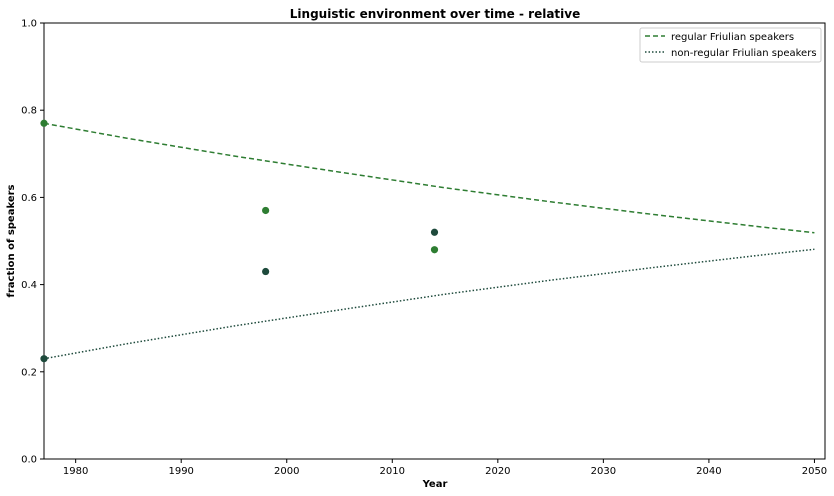 Image resolution: width=834 pixels, height=496 pixels. Describe the element at coordinates (603, 471) in the screenshot. I see `x-tick-label: 2030` at that location.